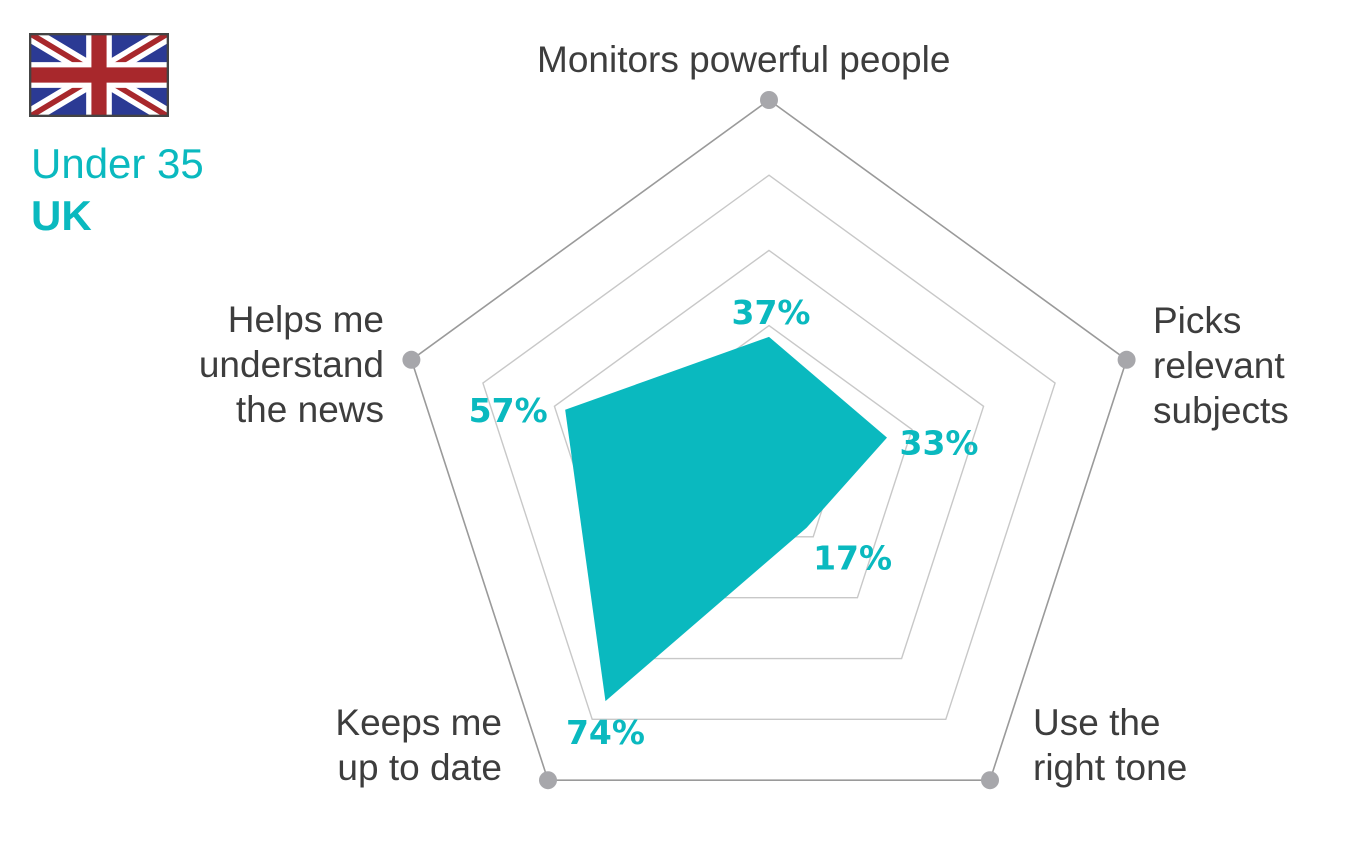  Describe the element at coordinates (61, 215) in the screenshot. I see `chart-country: UK` at that location.